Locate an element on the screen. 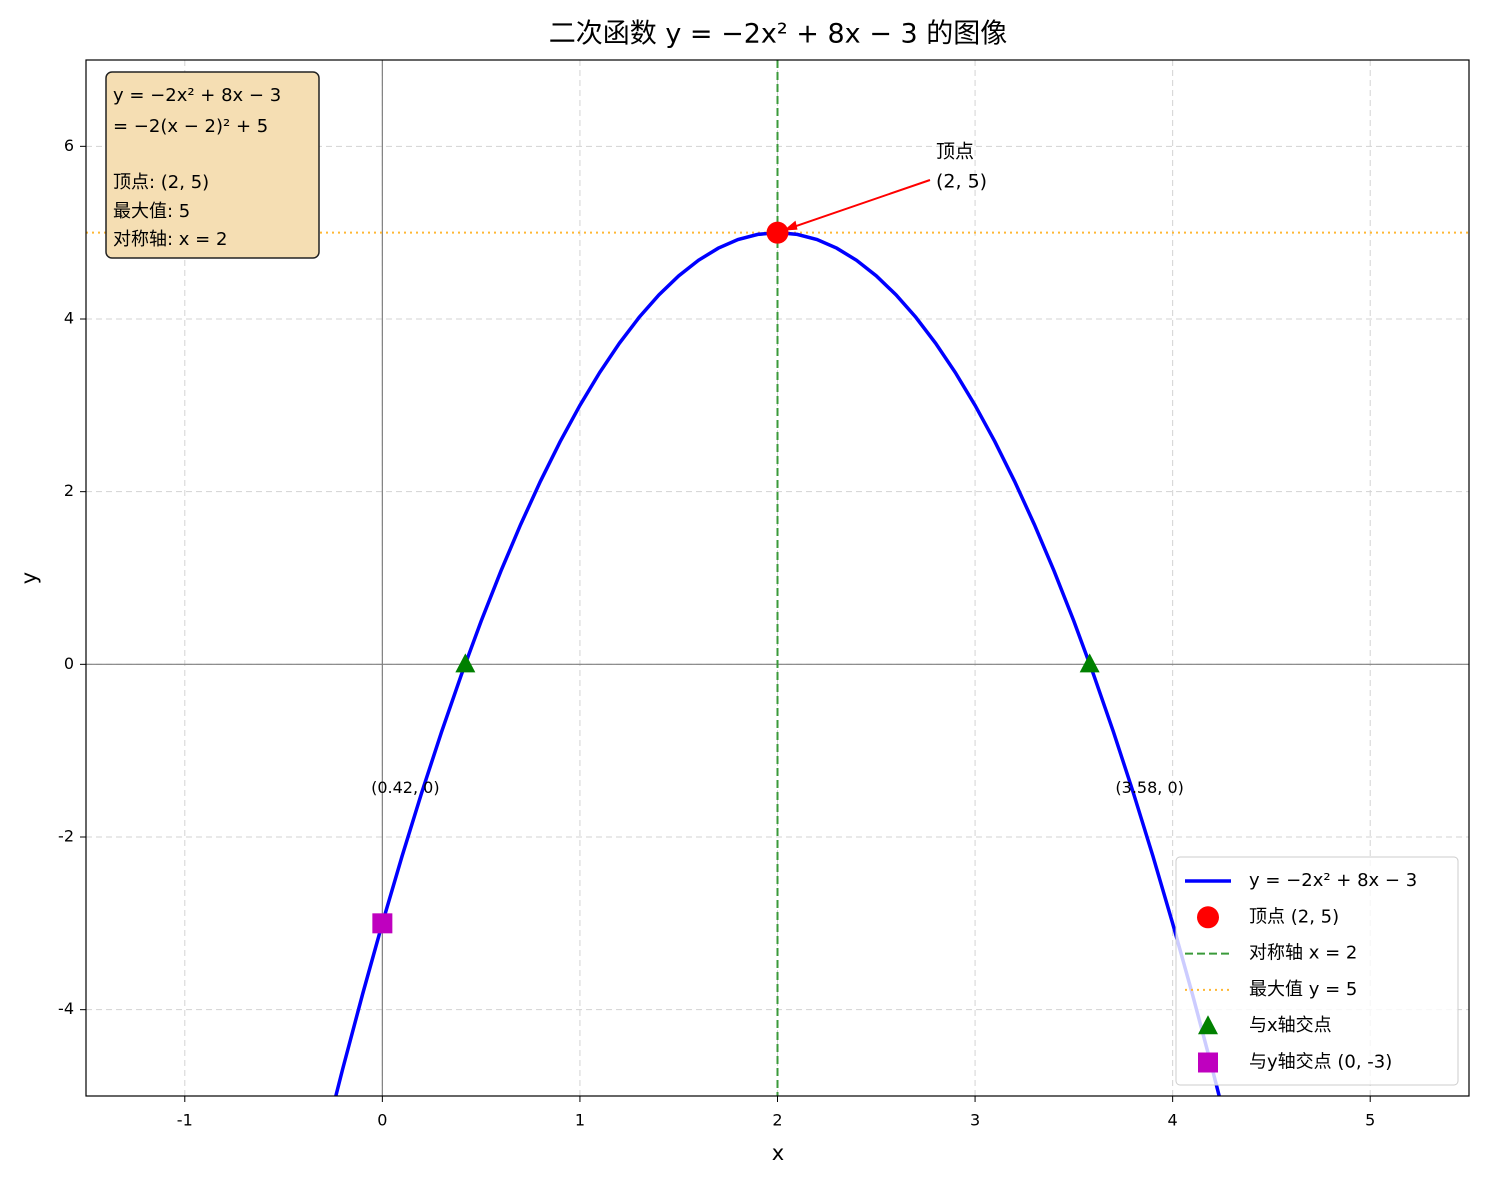 The width and height of the screenshot is (1485, 1184). y-tick-label: 4 is located at coordinates (69, 318).